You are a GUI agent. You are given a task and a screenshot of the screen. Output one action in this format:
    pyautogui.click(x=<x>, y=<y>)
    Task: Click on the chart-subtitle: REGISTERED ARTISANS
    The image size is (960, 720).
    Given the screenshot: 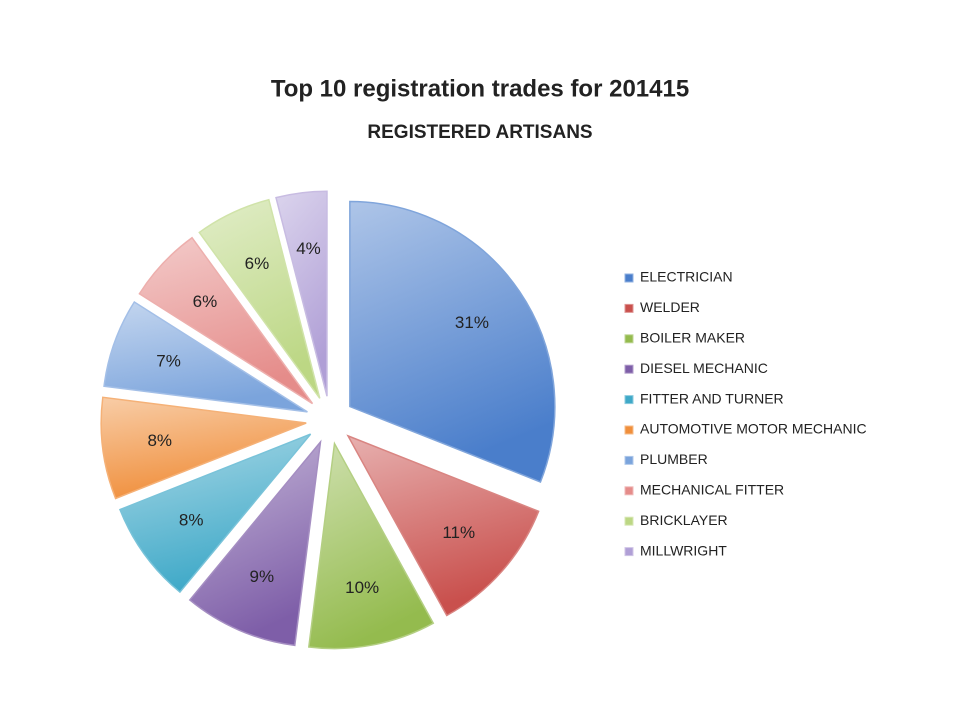 What is the action you would take?
    pyautogui.click(x=479, y=132)
    